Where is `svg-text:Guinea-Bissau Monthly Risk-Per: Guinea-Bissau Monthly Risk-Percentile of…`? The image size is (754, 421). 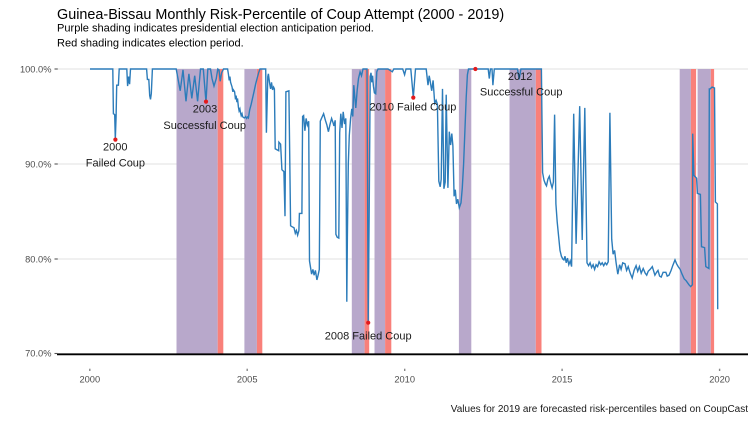 svg-text:Guinea-Bissau Monthly Risk-Per: Guinea-Bissau Monthly Risk-Percentile of… is located at coordinates (280, 15).